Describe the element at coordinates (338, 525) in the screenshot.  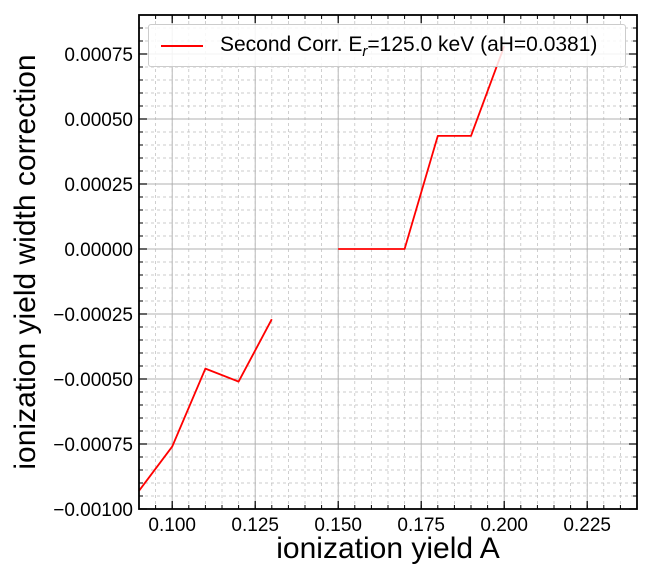
I see `x-tick-label: 0.150` at that location.